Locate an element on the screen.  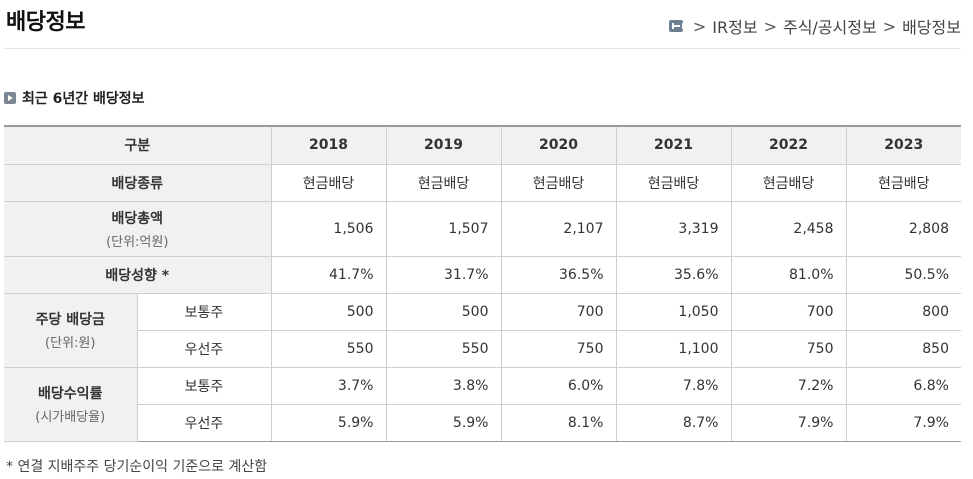
table-header-row: 구분 2018 2019 2020 2021 2022 2023 is located at coordinates (482, 145).